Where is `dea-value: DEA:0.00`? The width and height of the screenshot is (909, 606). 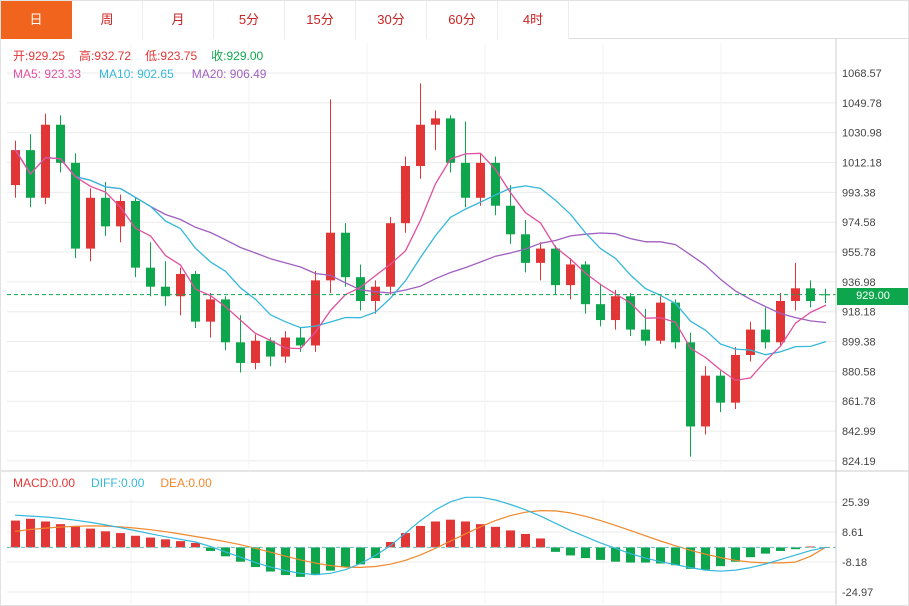 dea-value: DEA:0.00 is located at coordinates (186, 483).